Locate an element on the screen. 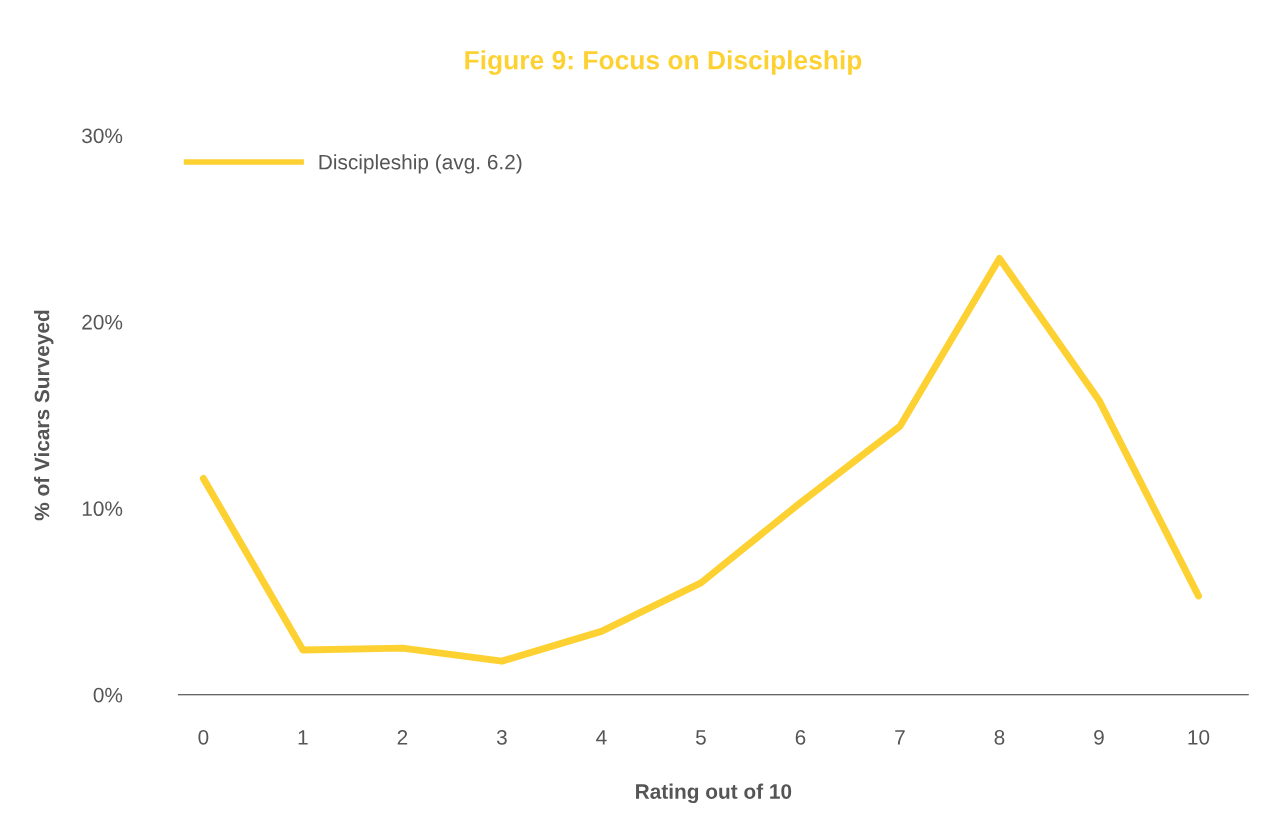  x-tick-label: 4 is located at coordinates (601, 737).